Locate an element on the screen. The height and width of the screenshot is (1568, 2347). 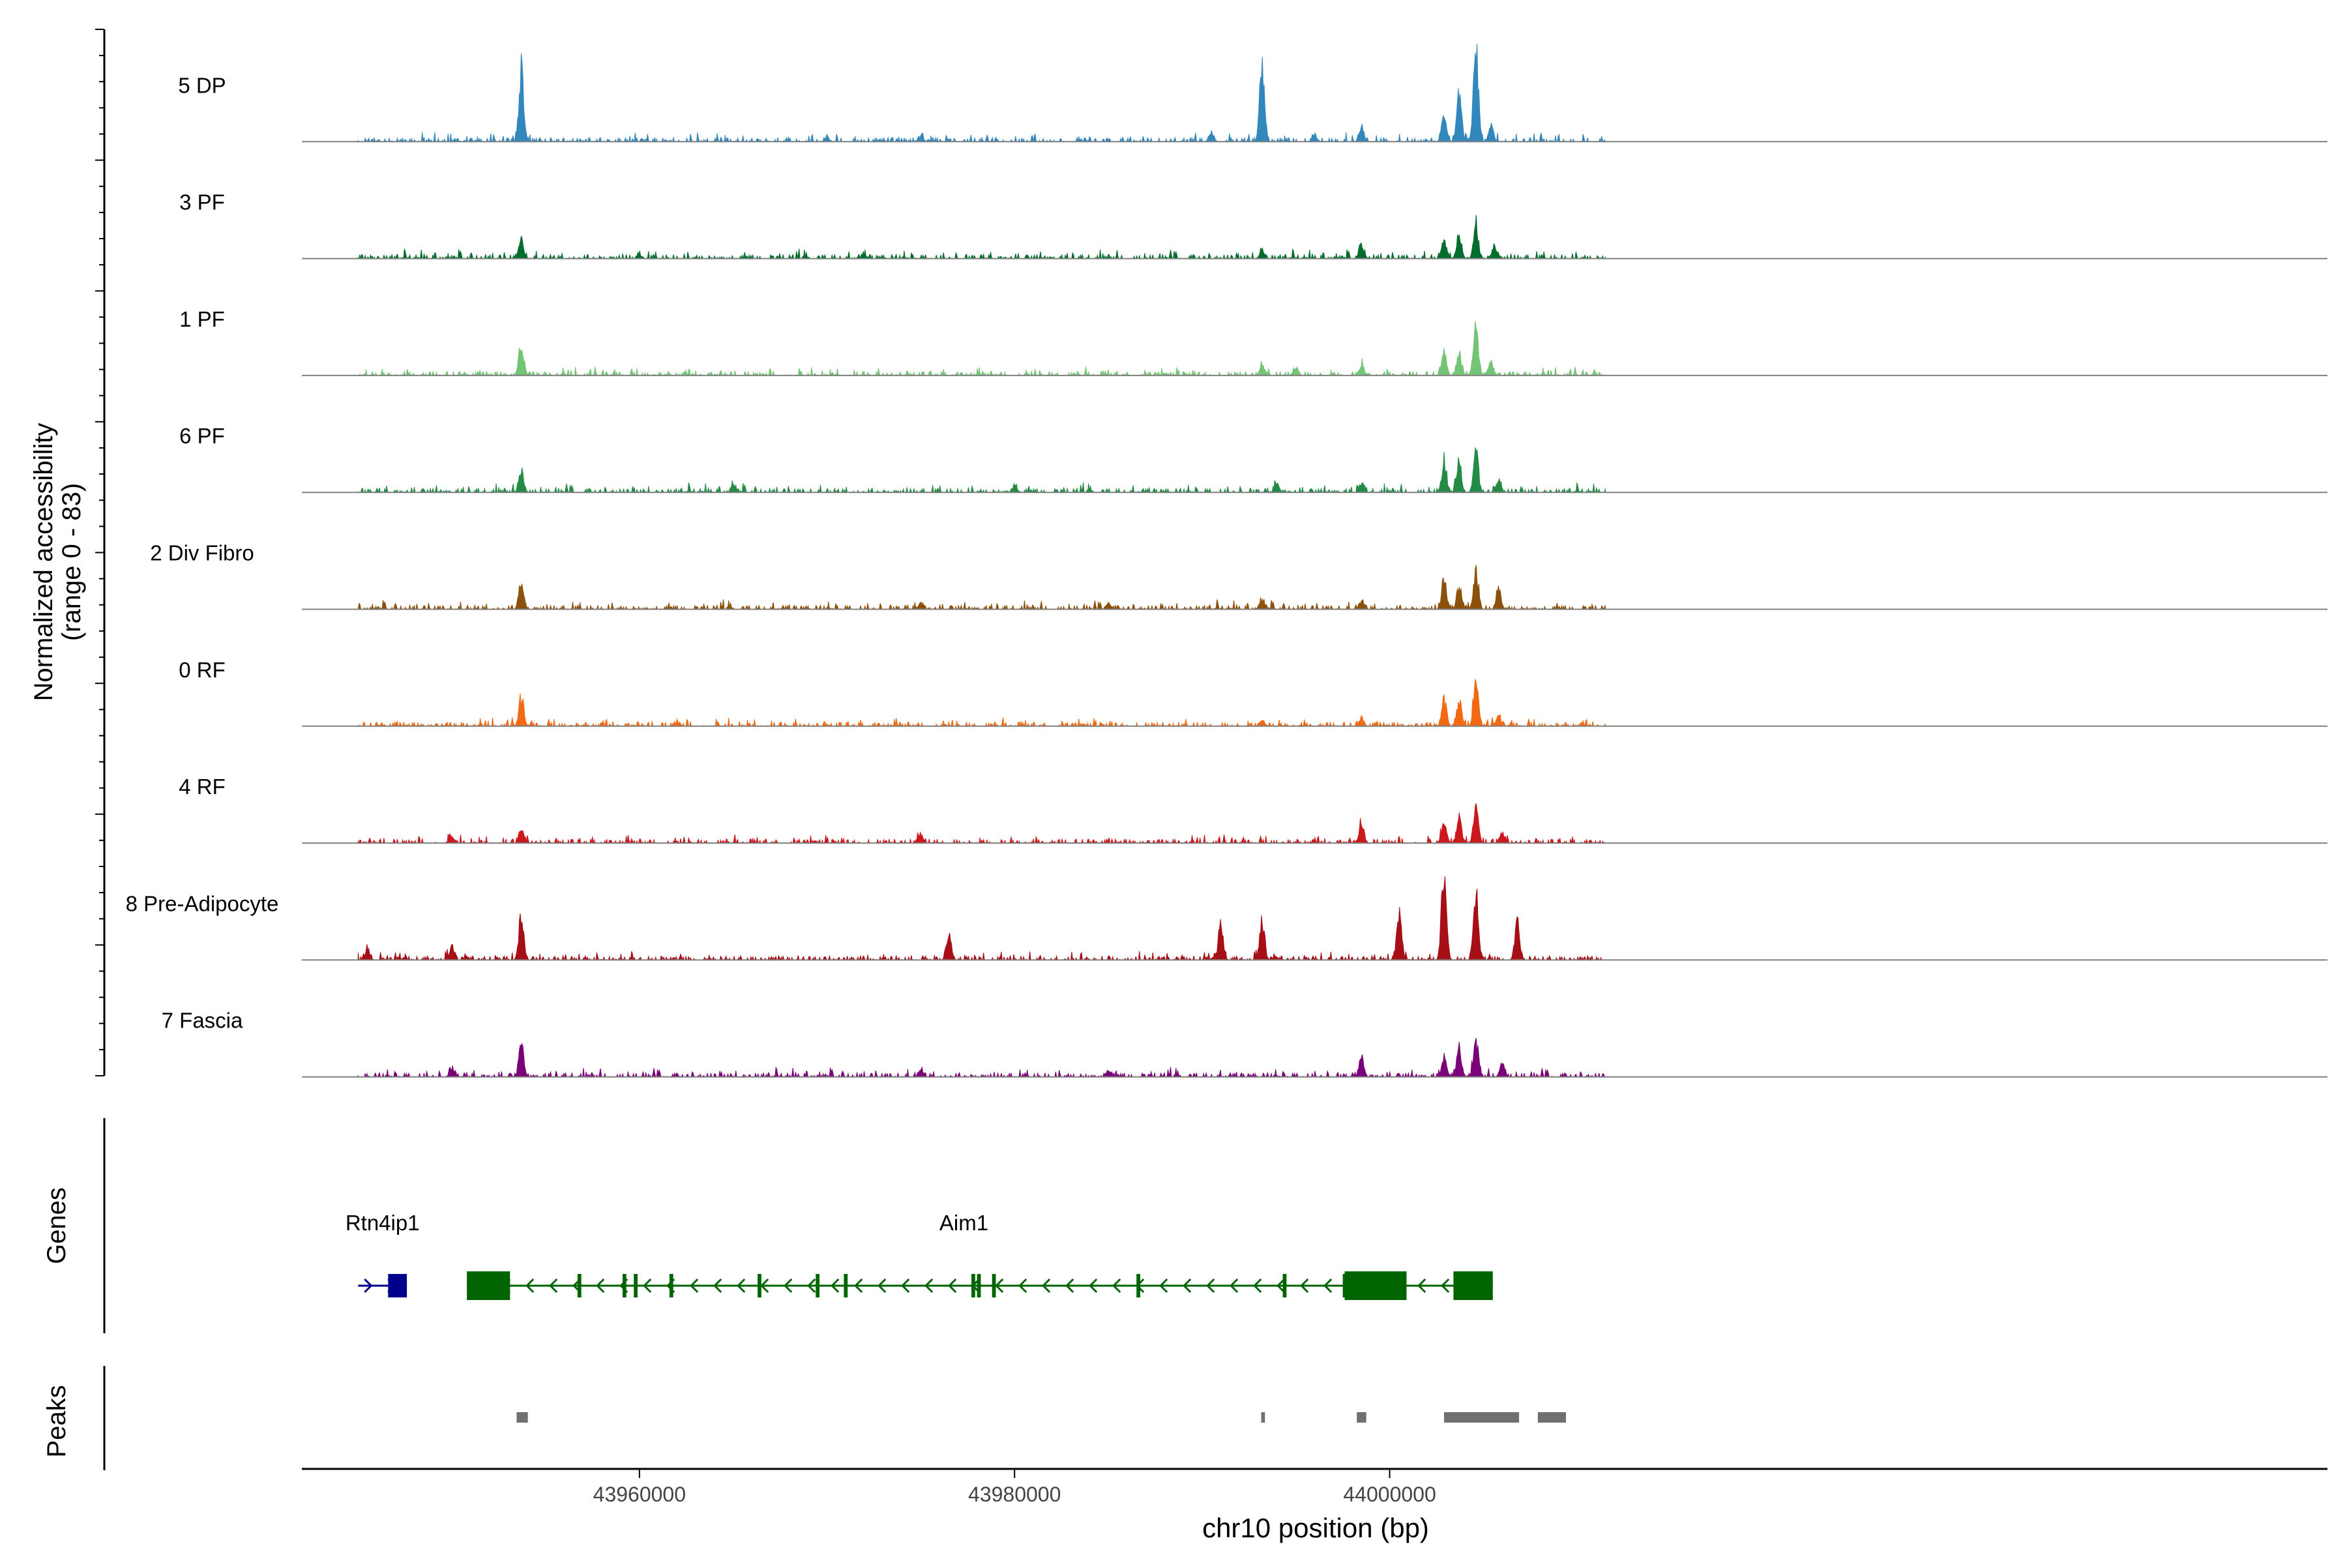
track-7-fascia: 7 Fascia is located at coordinates (1244, 1044).